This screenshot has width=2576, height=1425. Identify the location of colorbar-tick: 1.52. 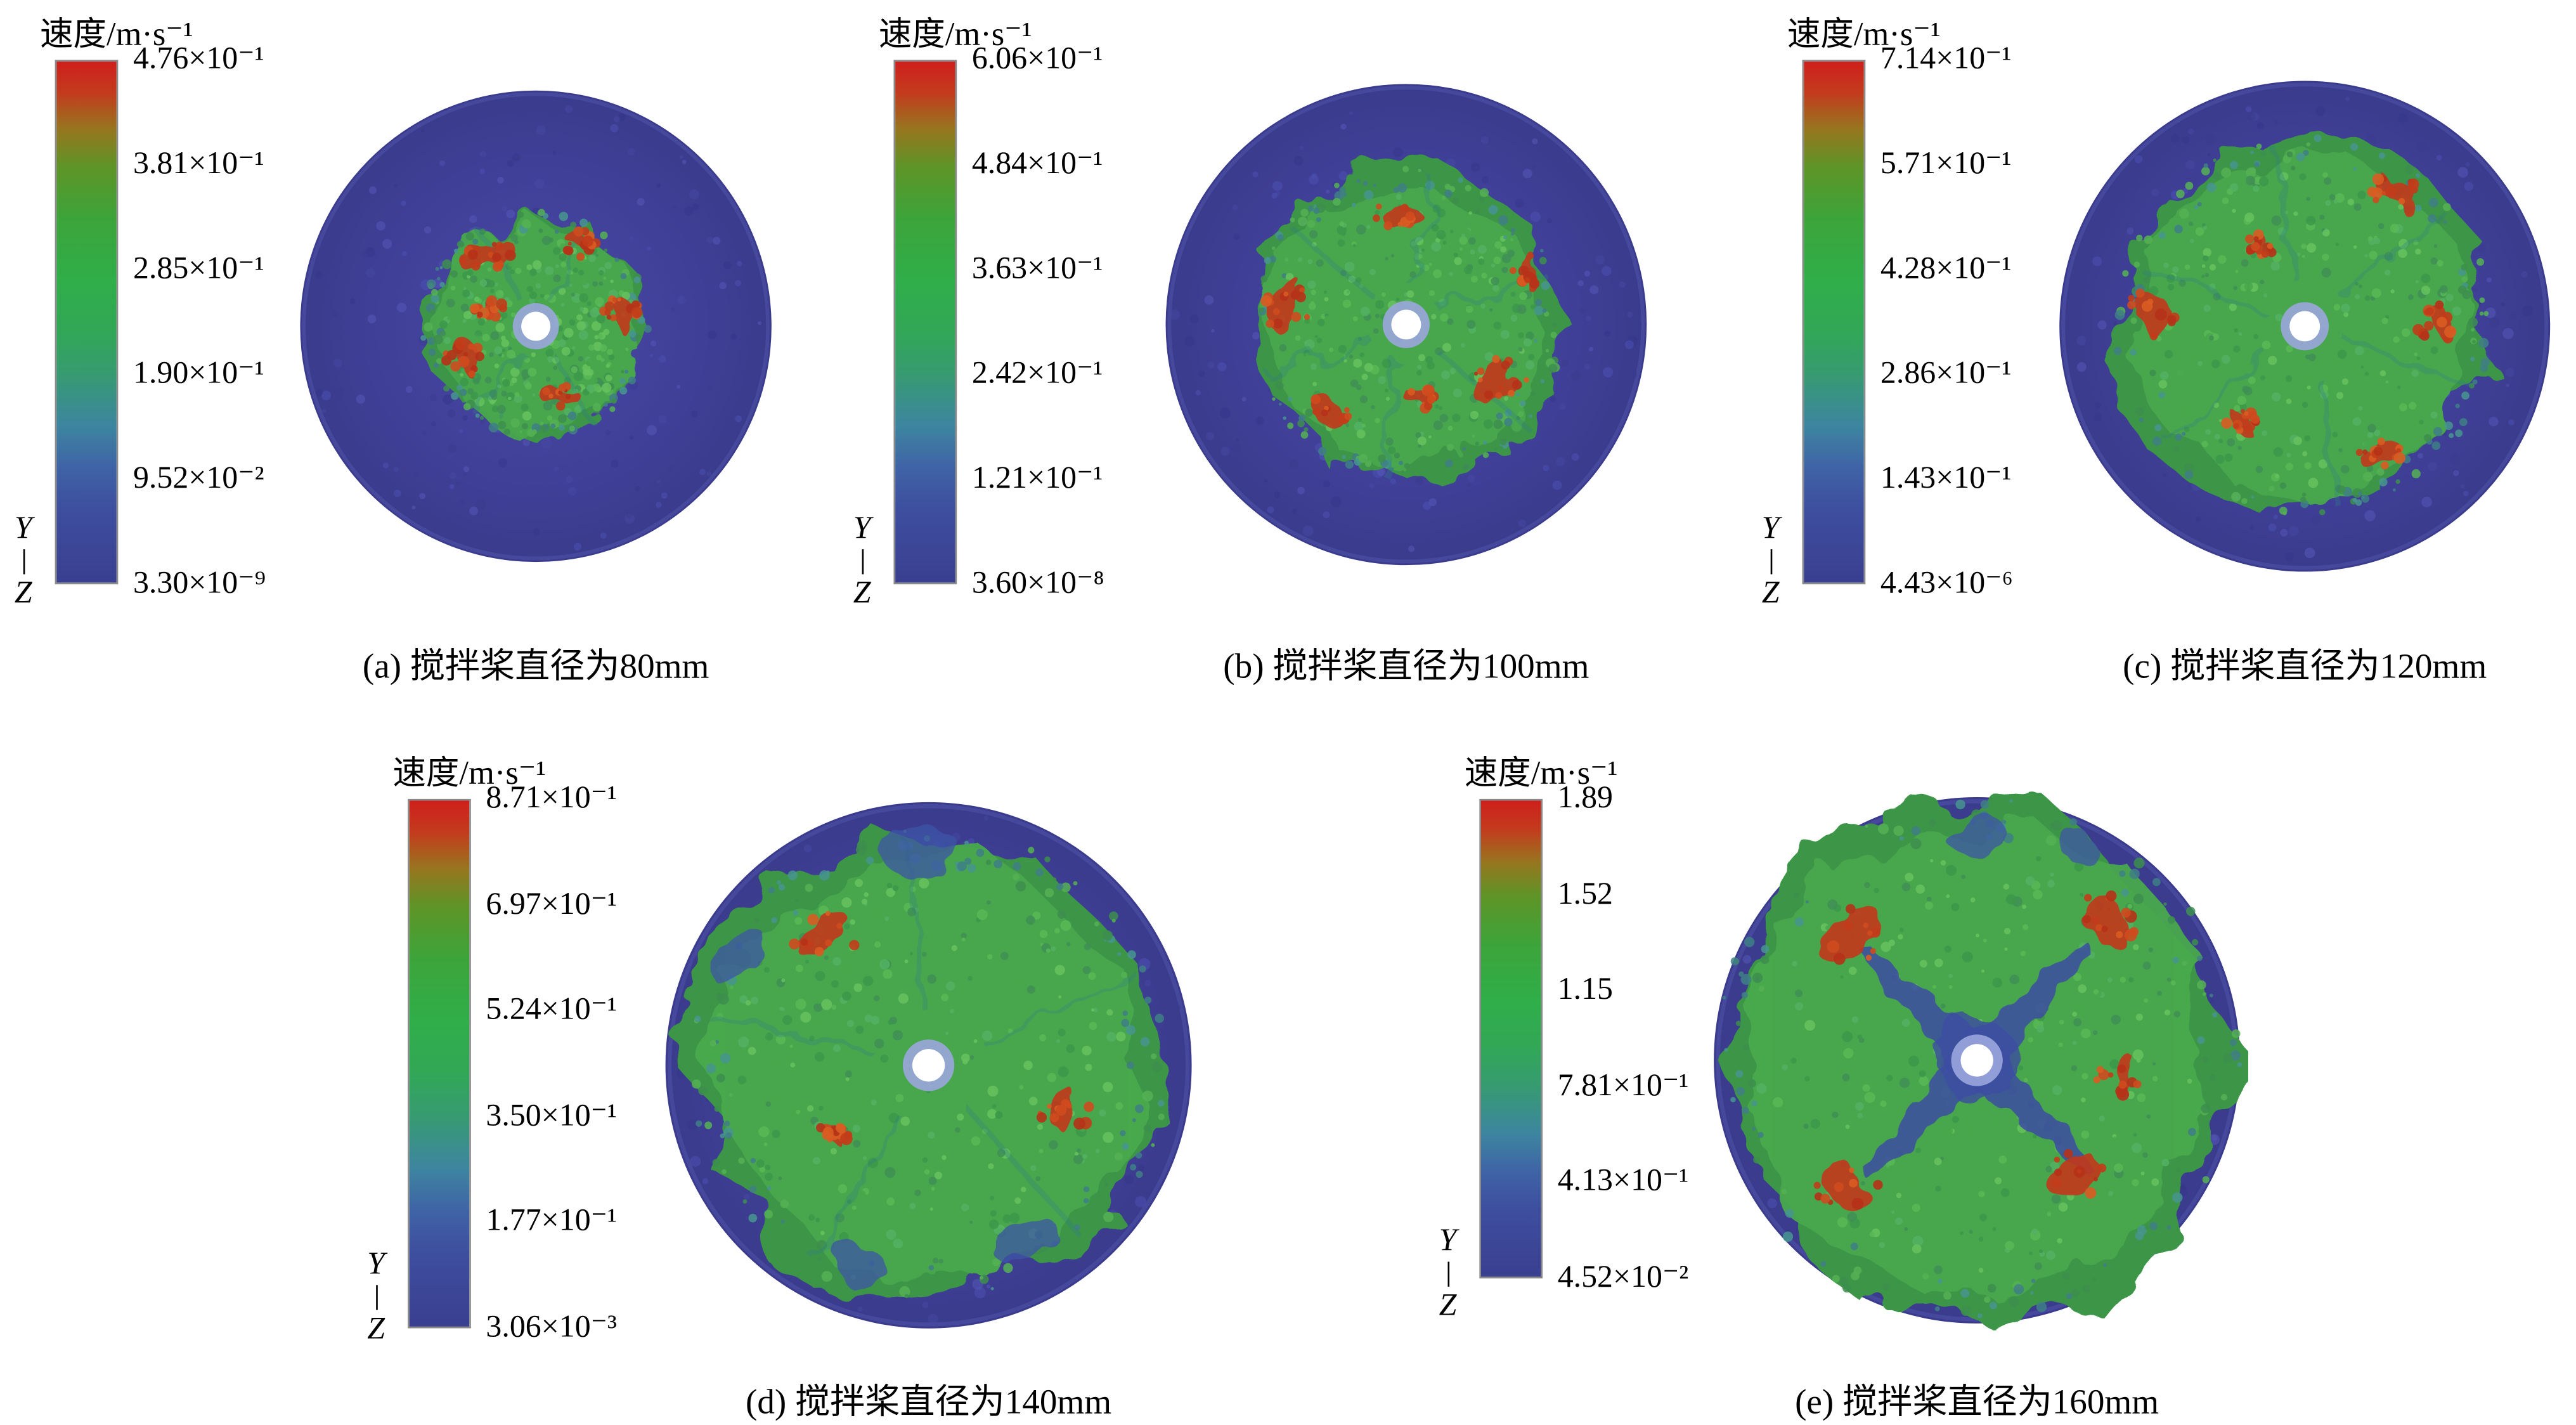
(1585, 894).